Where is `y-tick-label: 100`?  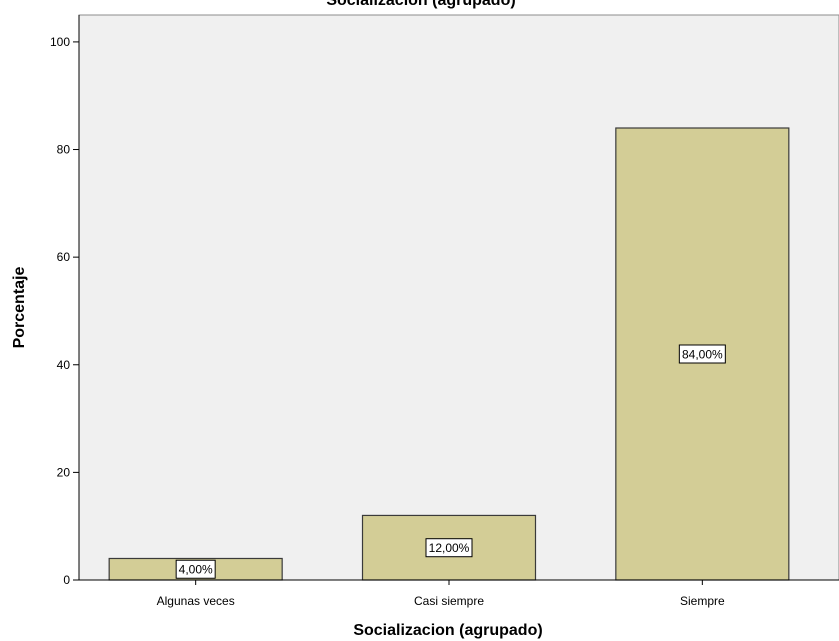
y-tick-label: 100 is located at coordinates (60, 42).